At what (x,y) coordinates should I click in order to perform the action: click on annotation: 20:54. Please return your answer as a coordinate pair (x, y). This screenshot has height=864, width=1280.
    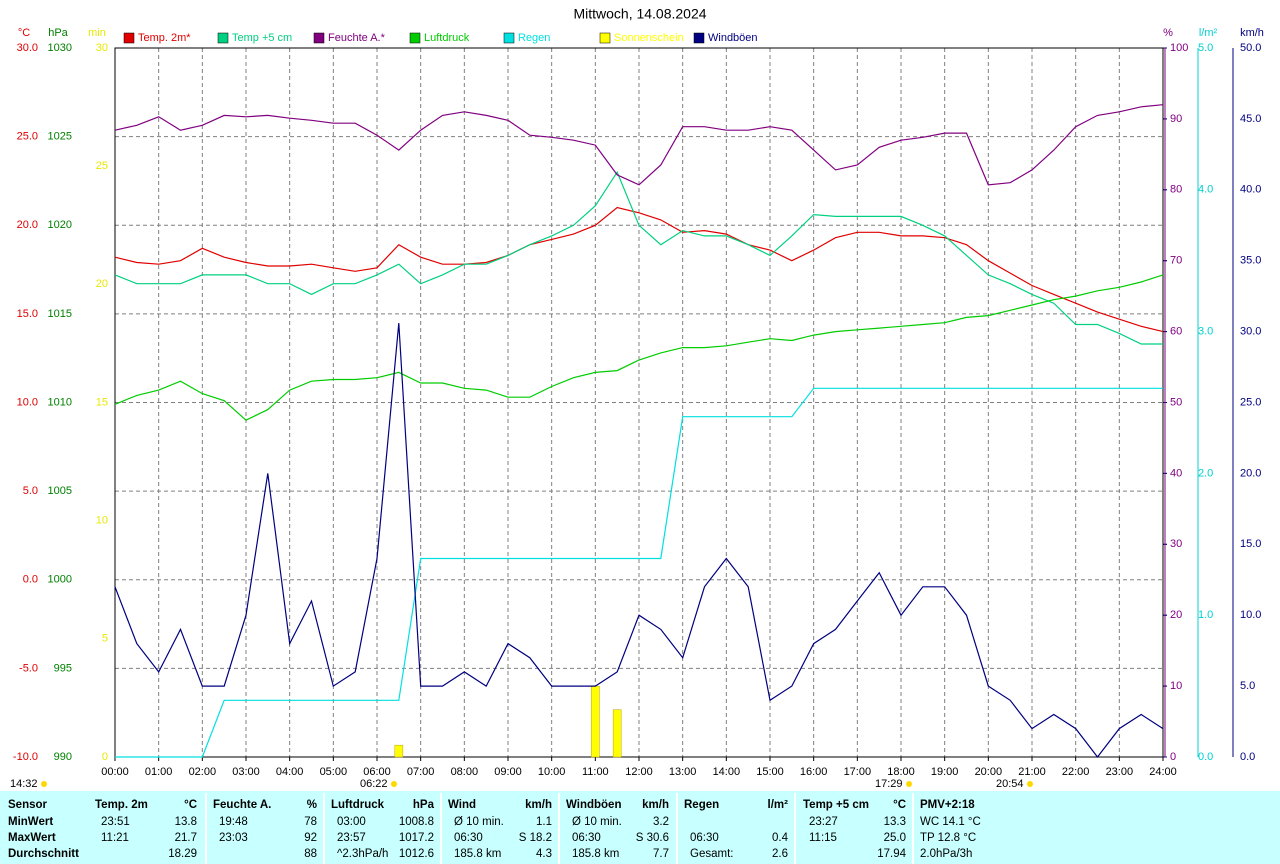
    Looking at the image, I should click on (1010, 784).